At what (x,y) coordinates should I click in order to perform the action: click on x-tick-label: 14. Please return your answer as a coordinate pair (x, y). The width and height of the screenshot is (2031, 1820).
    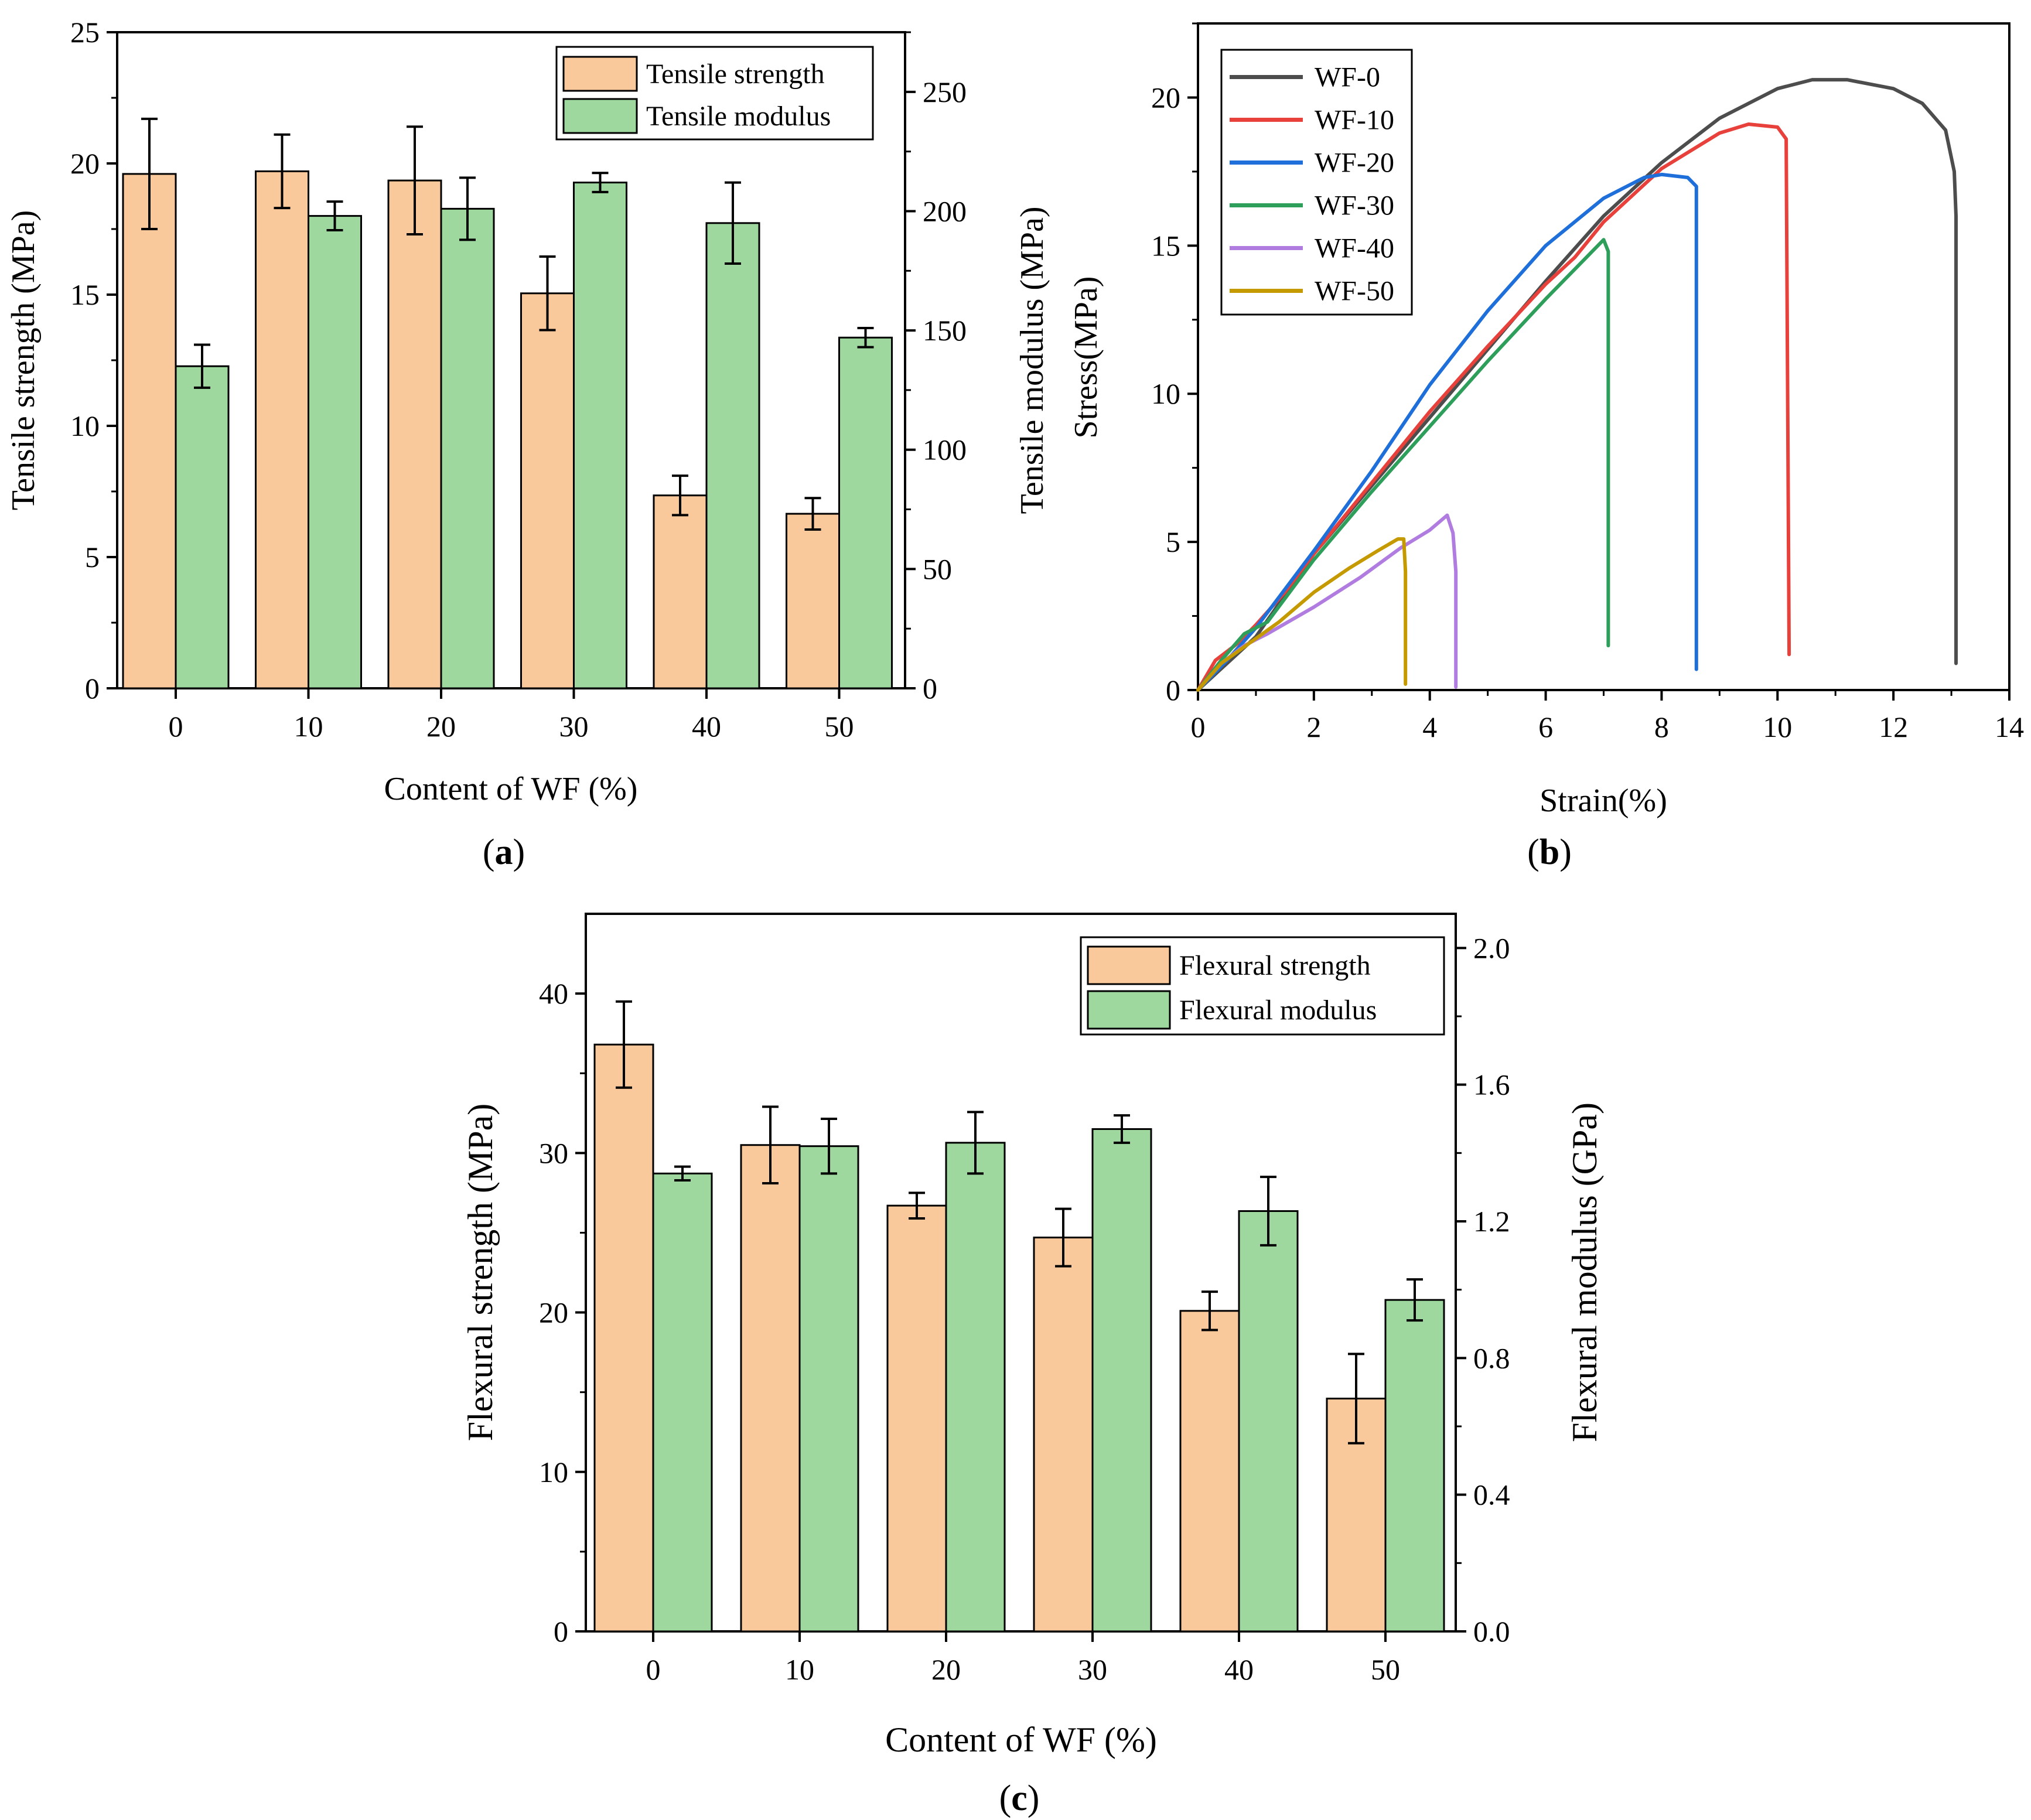
    Looking at the image, I should click on (2009, 727).